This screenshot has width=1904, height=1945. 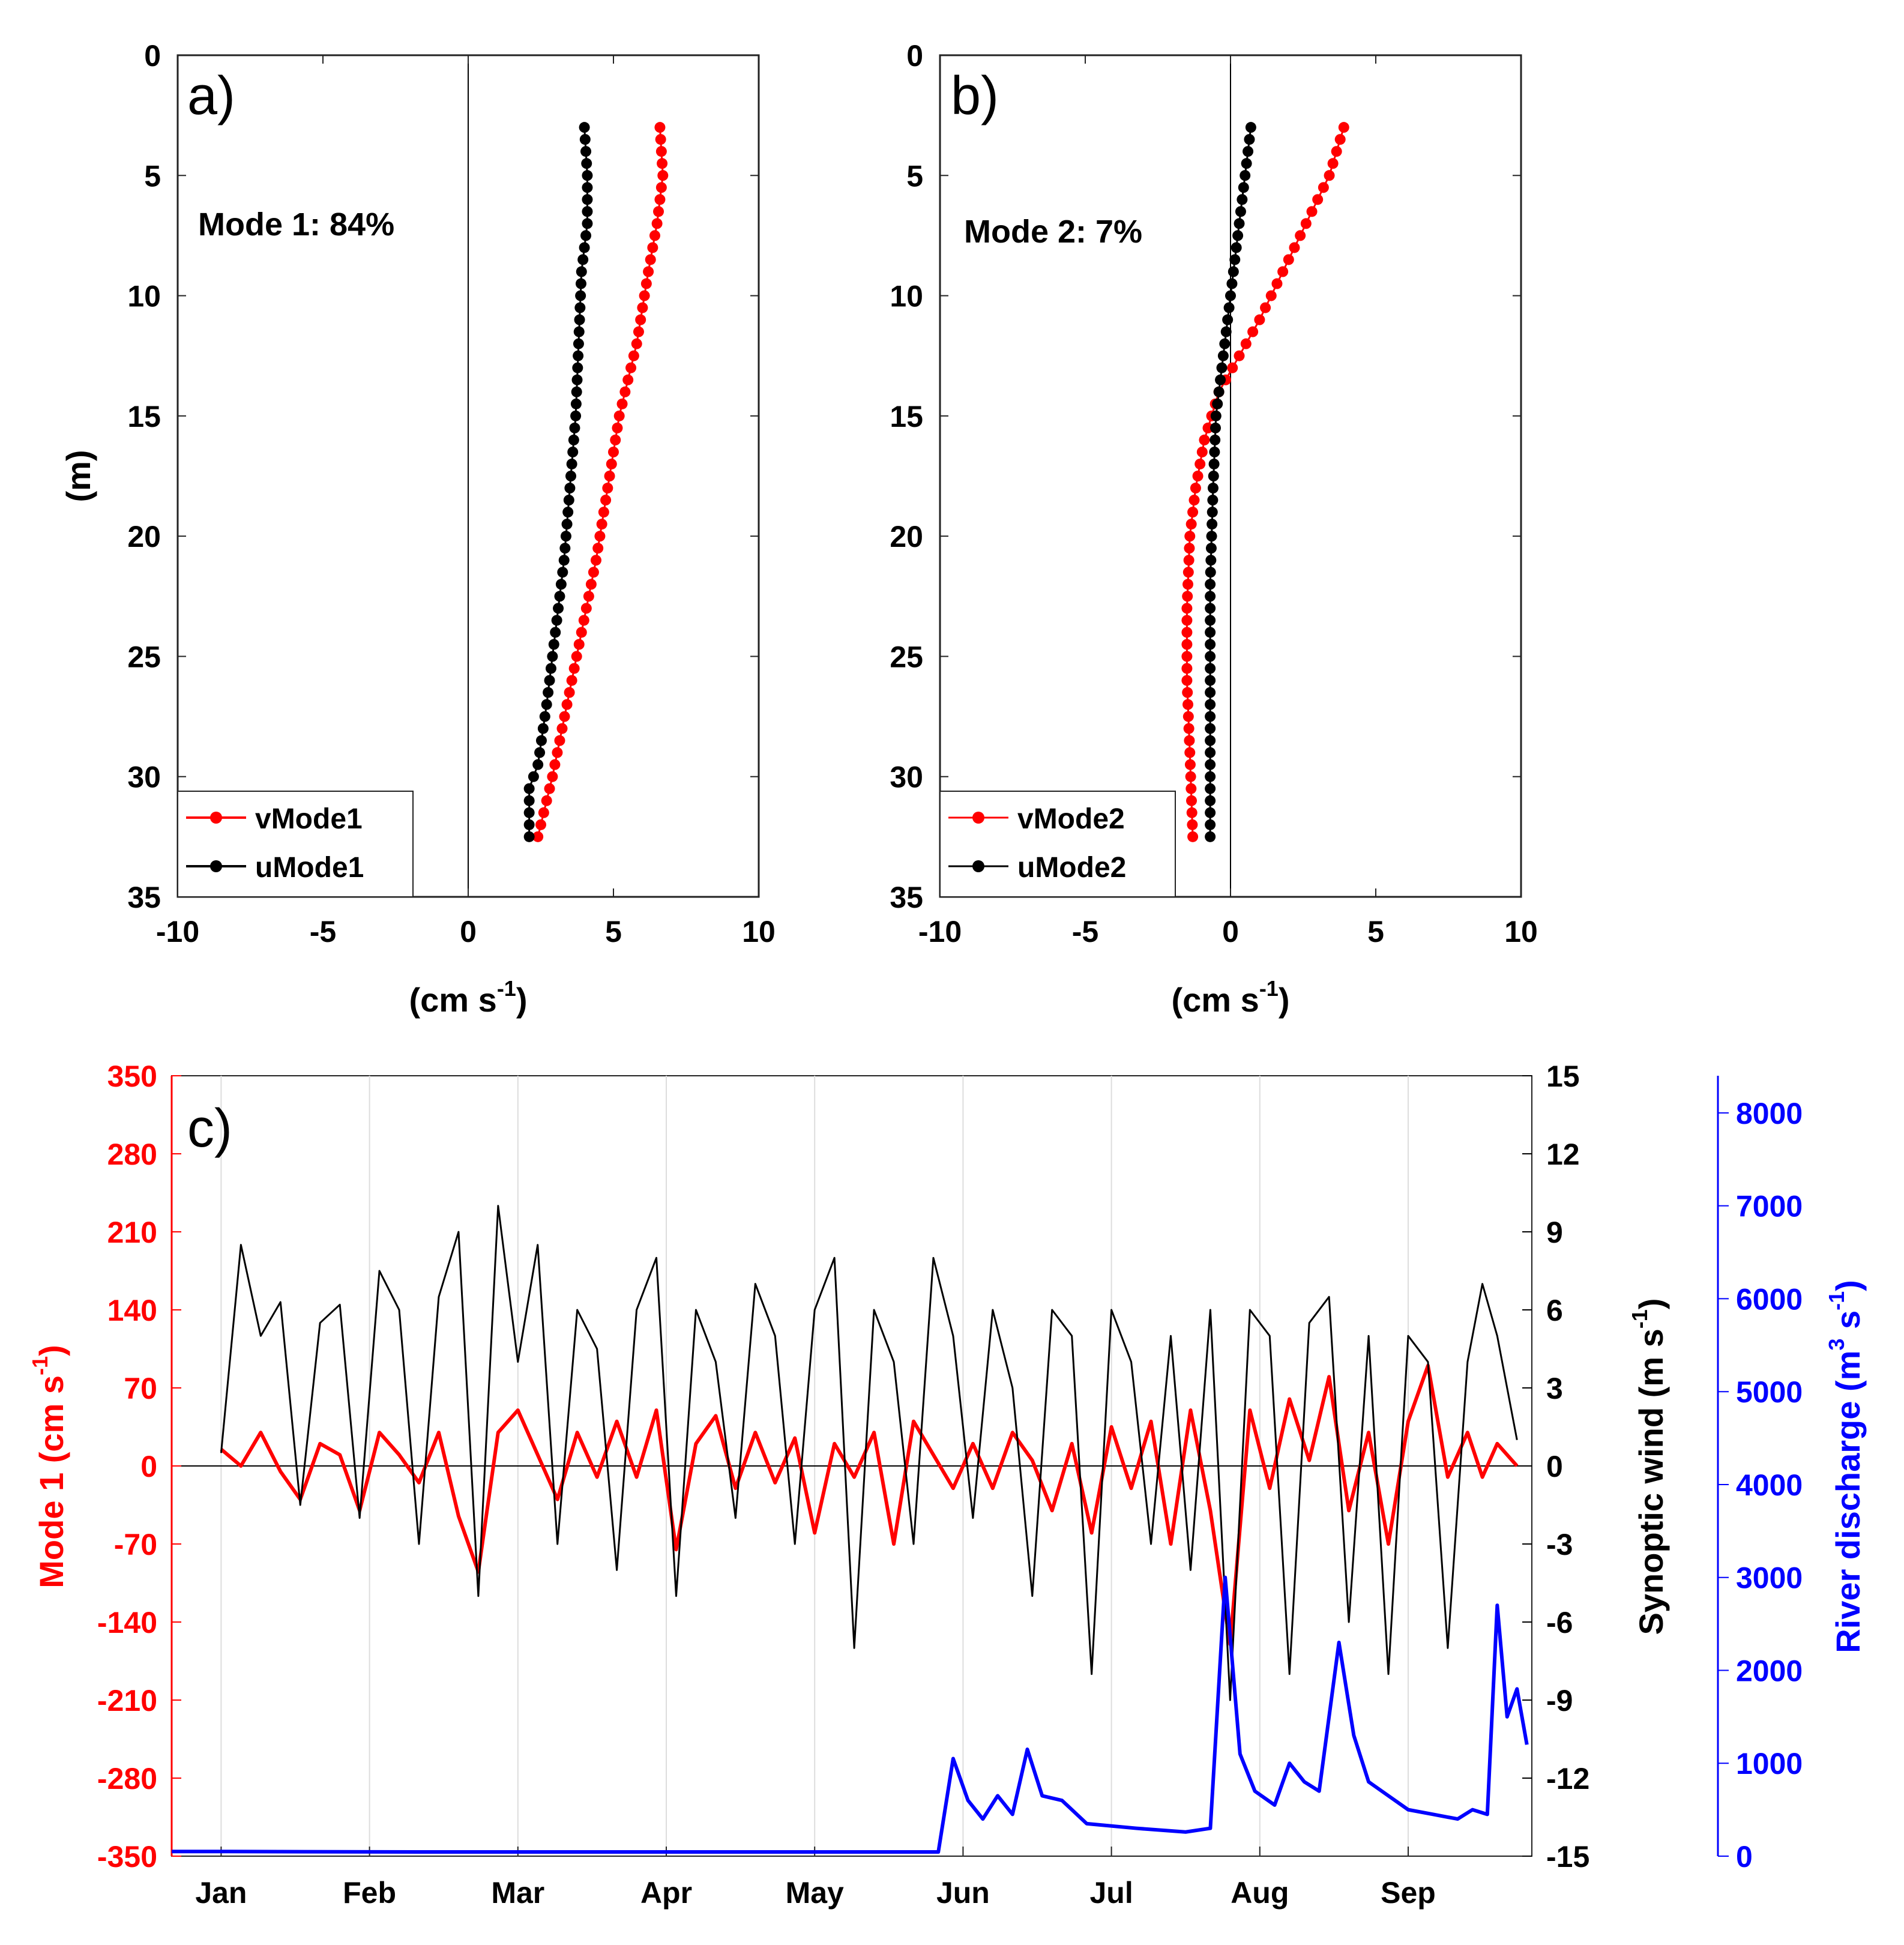 I want to click on y-tick-label: 30, so click(x=144, y=777).